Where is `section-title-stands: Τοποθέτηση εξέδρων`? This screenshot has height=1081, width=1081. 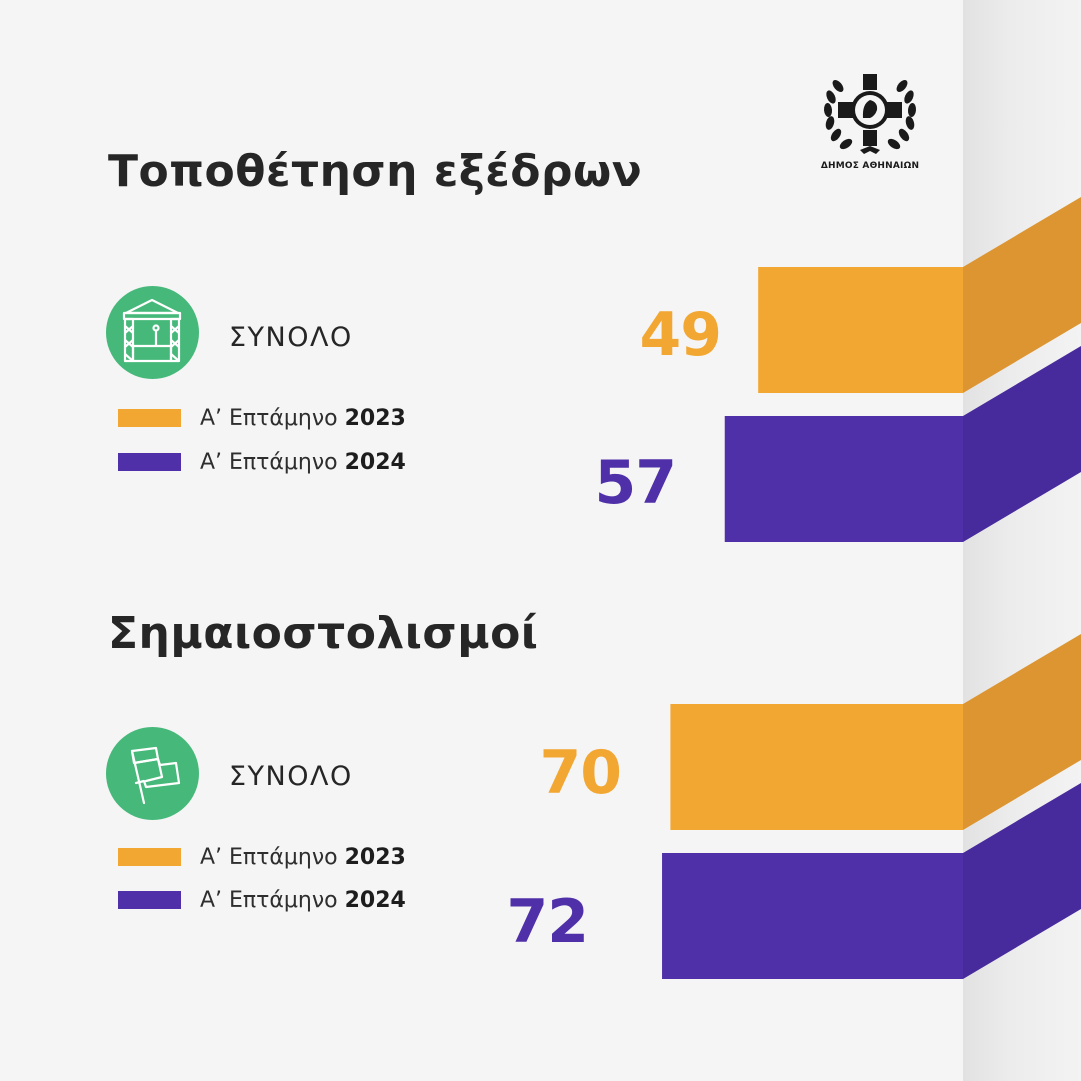 section-title-stands: Τοποθέτηση εξέδρων is located at coordinates (375, 171).